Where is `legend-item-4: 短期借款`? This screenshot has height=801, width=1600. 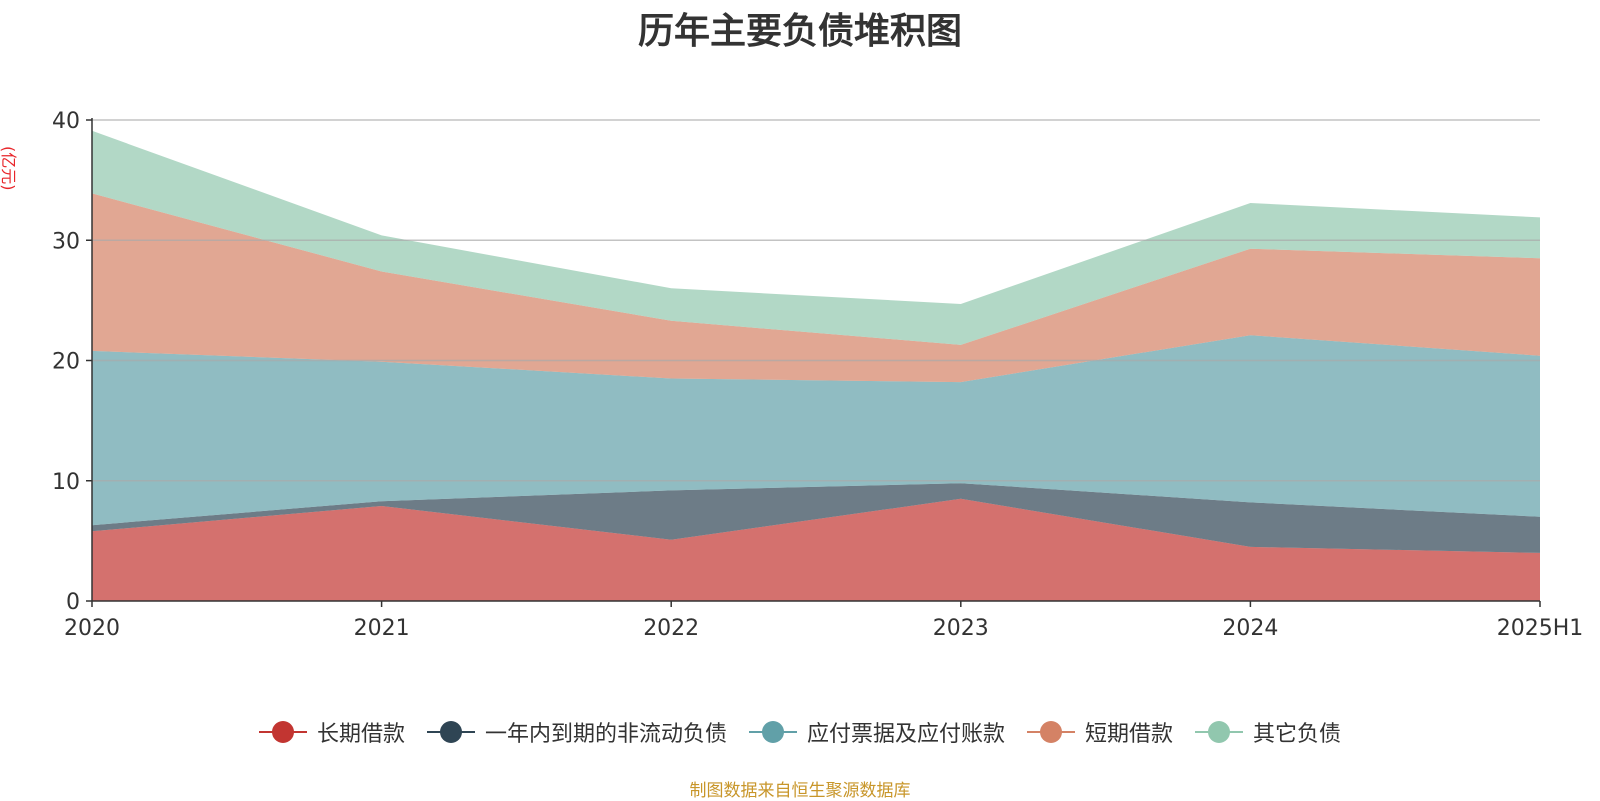
legend-item-4: 短期借款 is located at coordinates (1100, 732).